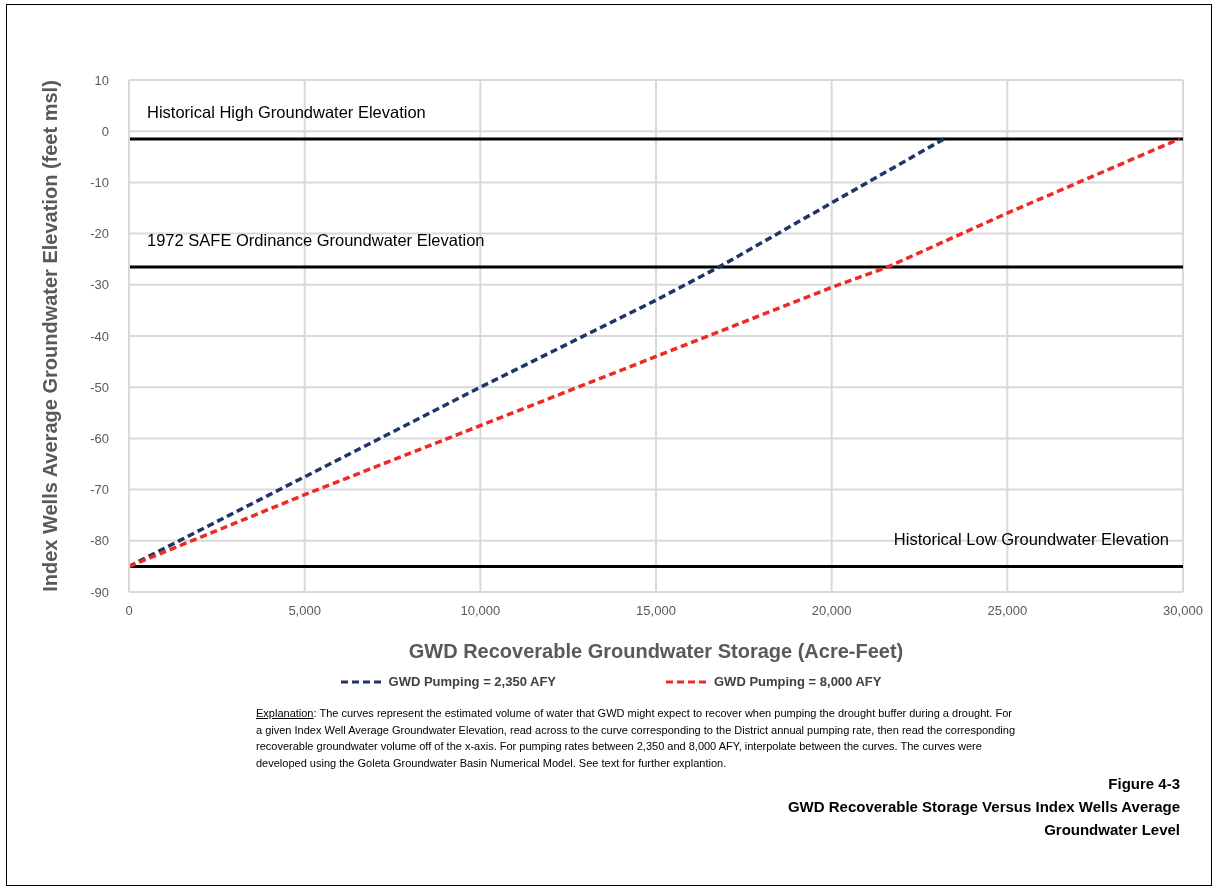 The height and width of the screenshot is (895, 1222). Describe the element at coordinates (304, 611) in the screenshot. I see `x-tick-label: 5,000` at that location.